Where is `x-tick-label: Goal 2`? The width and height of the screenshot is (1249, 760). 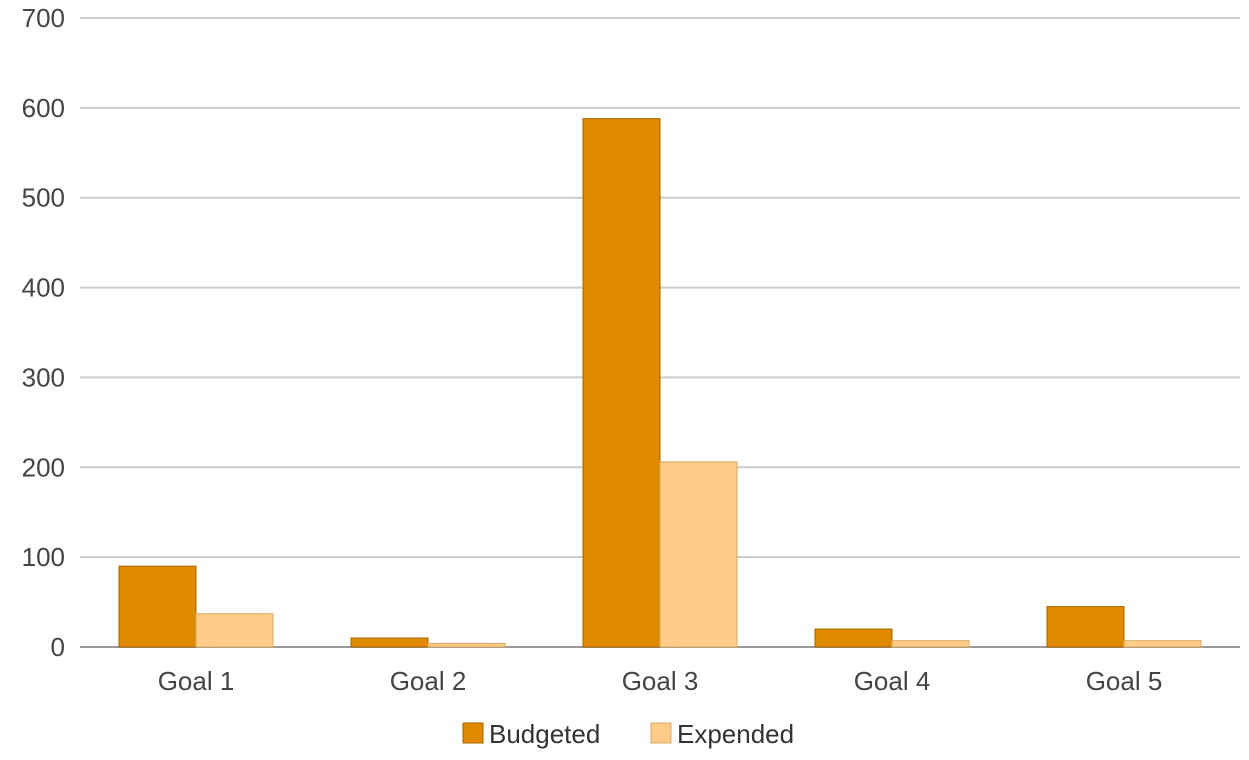 x-tick-label: Goal 2 is located at coordinates (428, 681).